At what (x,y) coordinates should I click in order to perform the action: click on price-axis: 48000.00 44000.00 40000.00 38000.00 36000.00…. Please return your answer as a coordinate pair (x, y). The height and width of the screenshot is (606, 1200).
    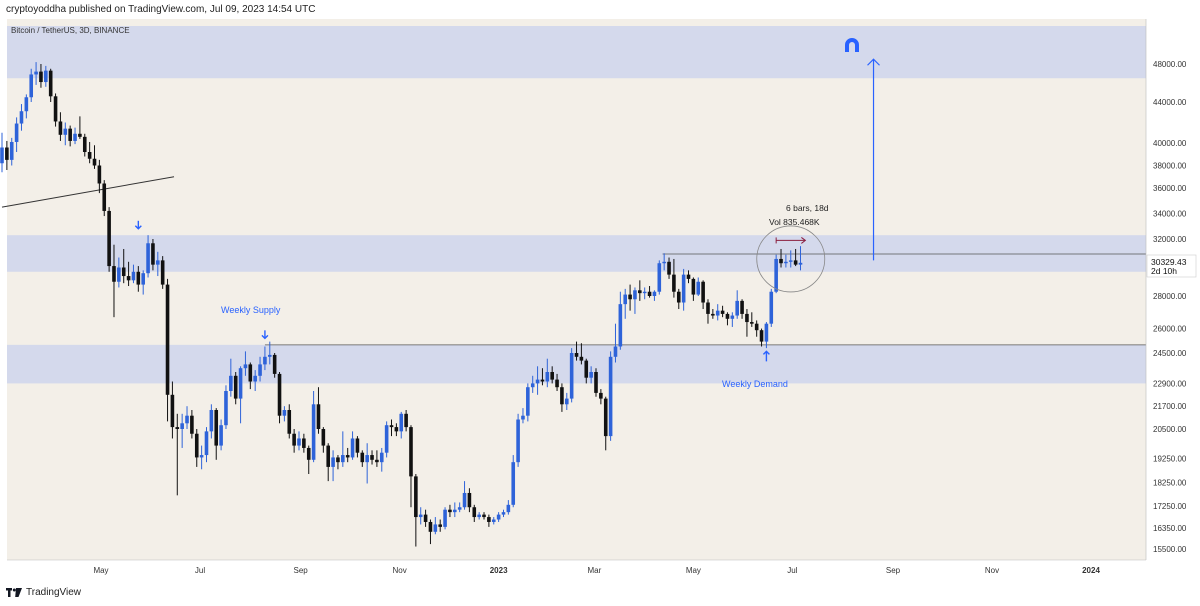
    Looking at the image, I should click on (1166, 289).